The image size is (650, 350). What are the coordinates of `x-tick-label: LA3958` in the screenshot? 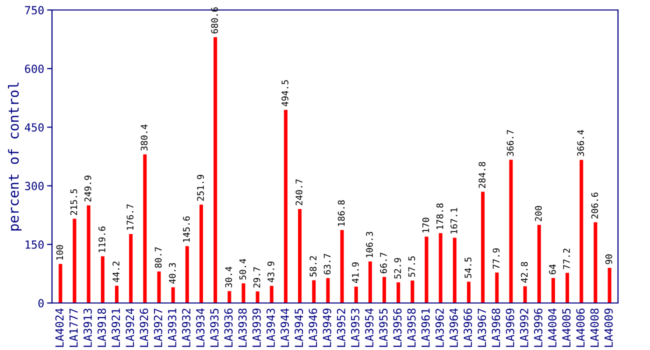 It's located at (411, 327).